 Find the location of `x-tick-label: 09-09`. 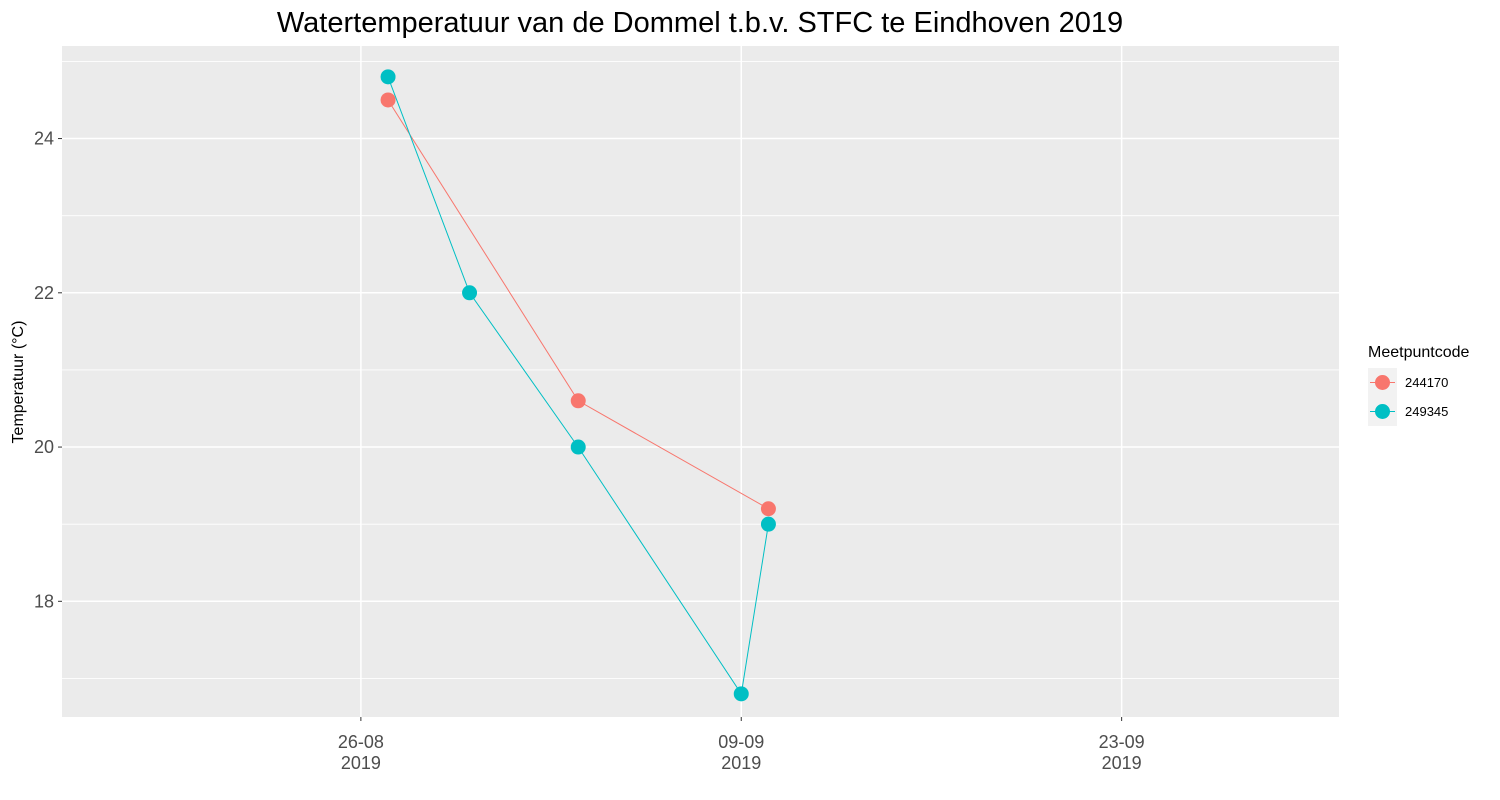

x-tick-label: 09-09 is located at coordinates (741, 742).